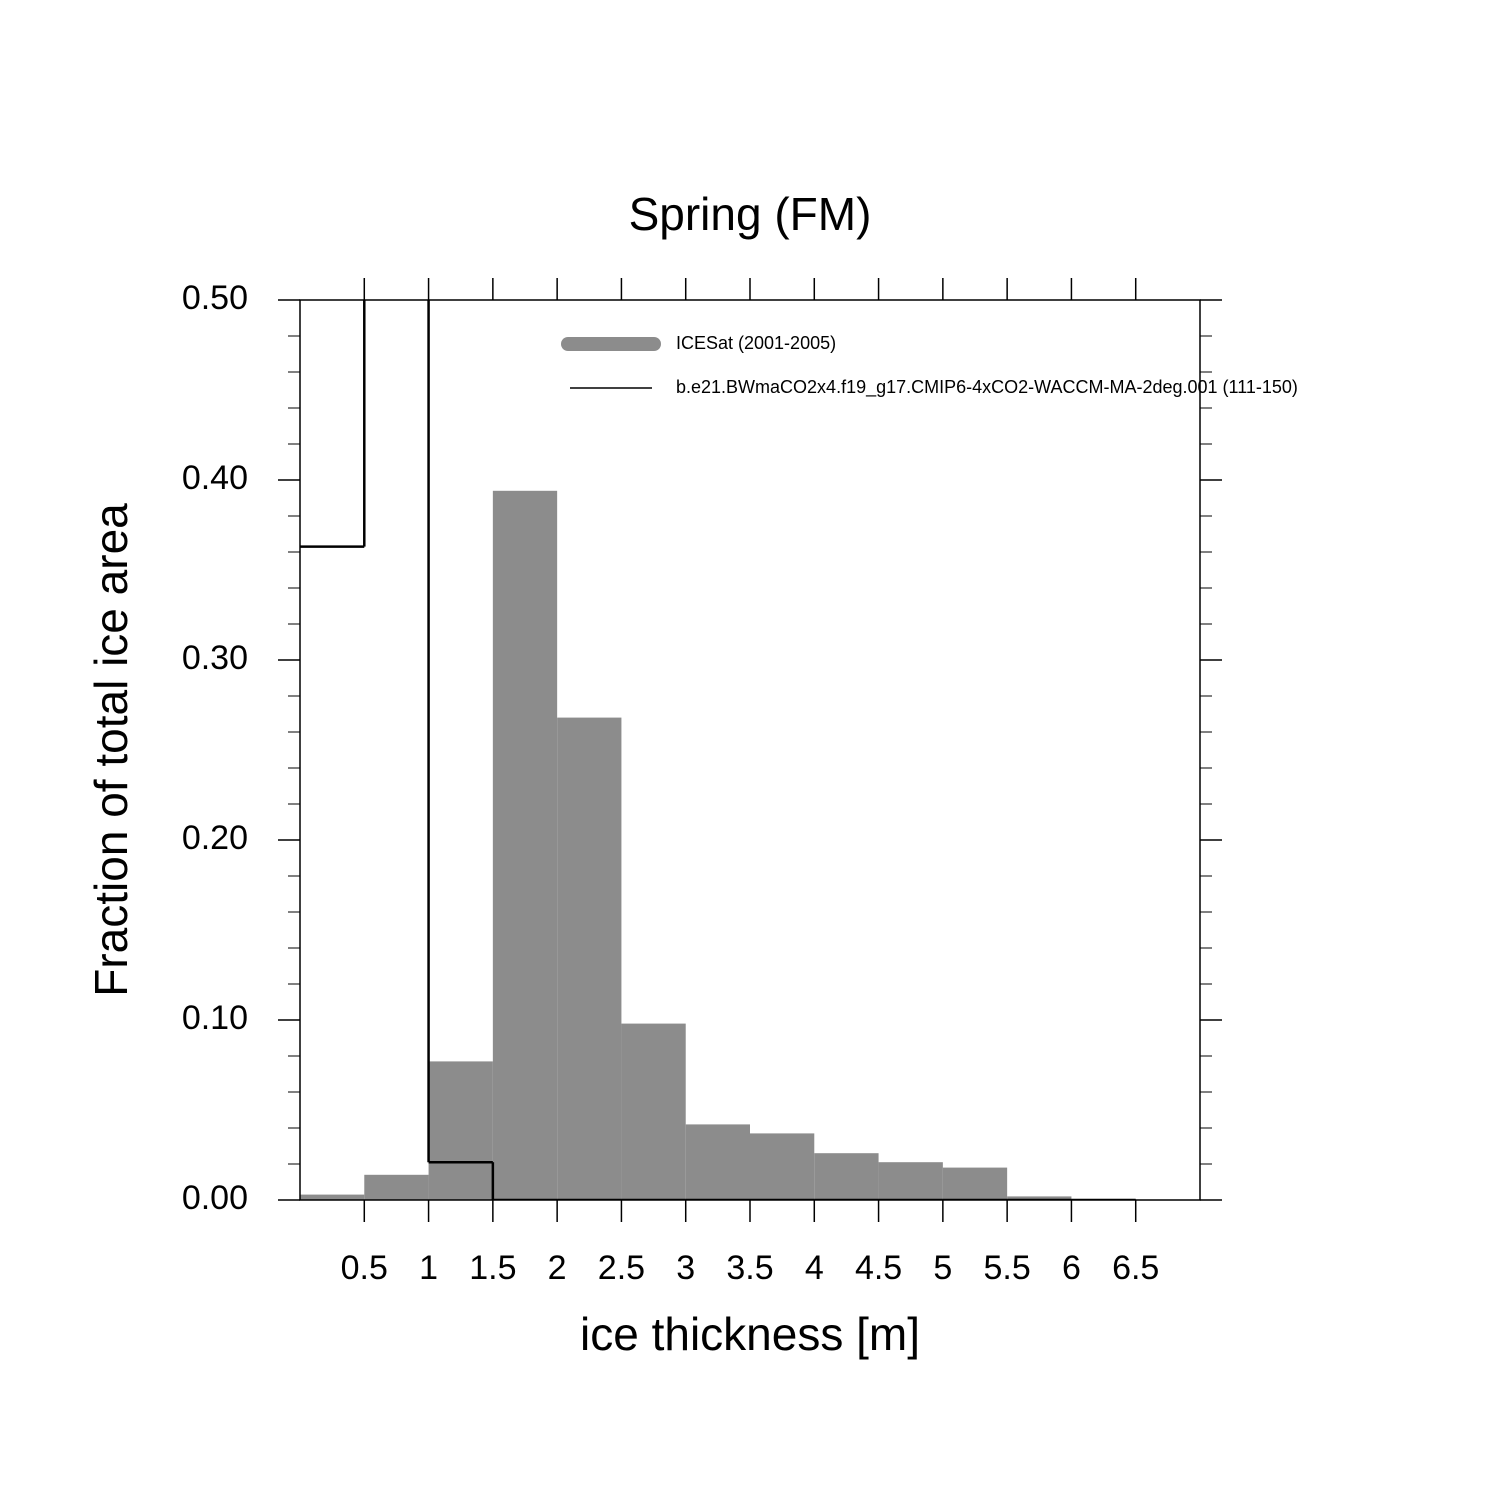 The image size is (1500, 1500). What do you see at coordinates (1007, 1268) in the screenshot?
I see `x-tick-label: 5.5` at bounding box center [1007, 1268].